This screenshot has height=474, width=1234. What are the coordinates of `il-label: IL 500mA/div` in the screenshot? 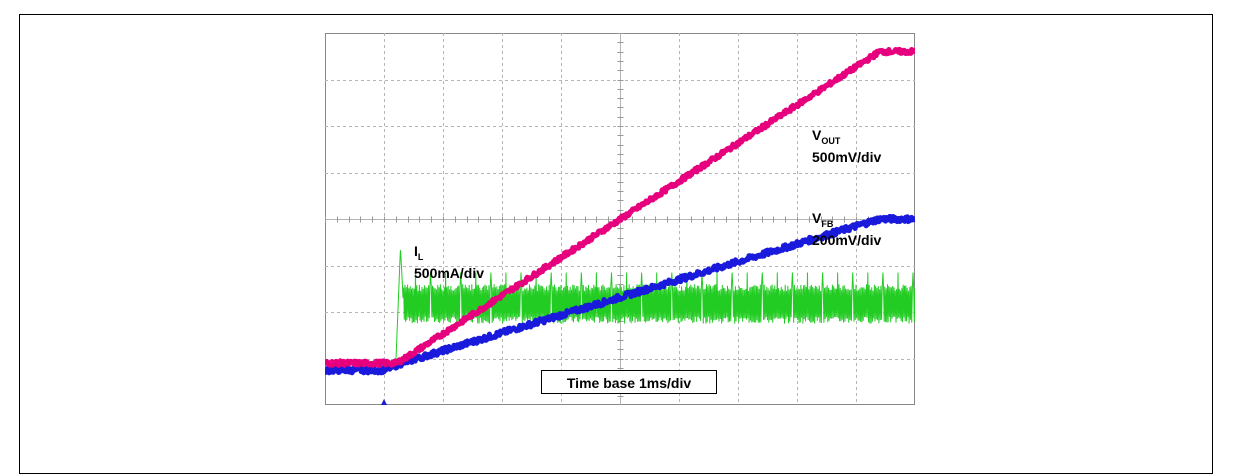 It's located at (449, 262).